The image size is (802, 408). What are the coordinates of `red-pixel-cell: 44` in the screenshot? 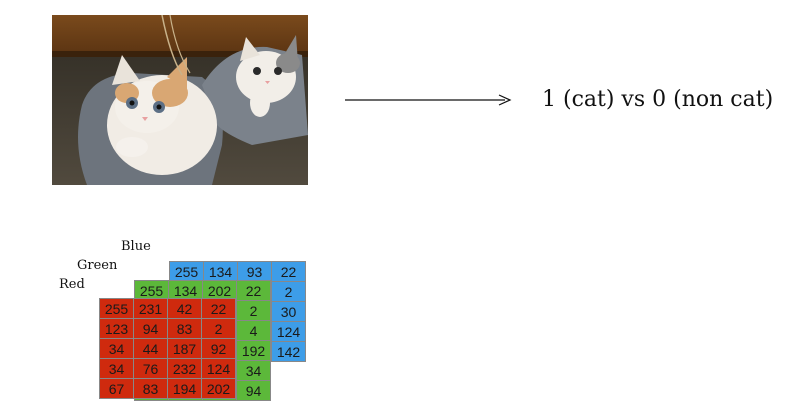 It's located at (151, 349).